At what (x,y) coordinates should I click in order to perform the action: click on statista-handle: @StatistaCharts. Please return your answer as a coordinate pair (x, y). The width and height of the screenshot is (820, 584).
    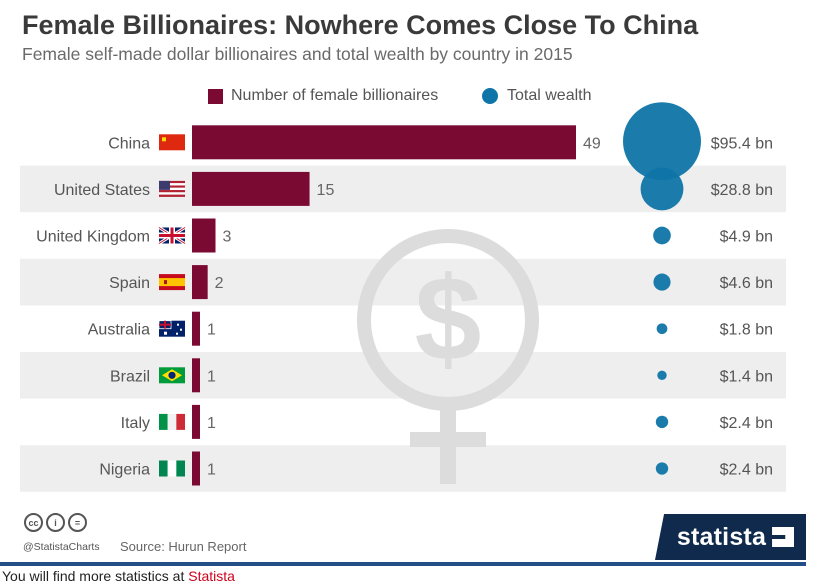
    Looking at the image, I should click on (61, 547).